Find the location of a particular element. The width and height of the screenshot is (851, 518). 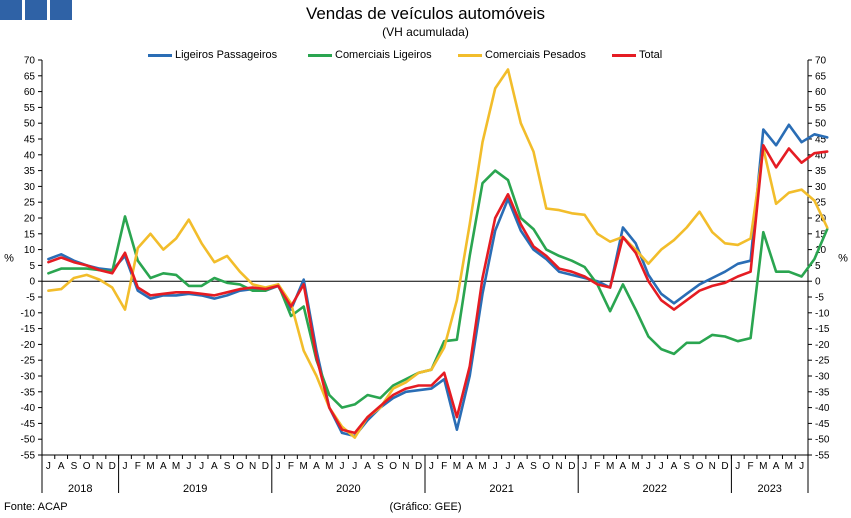

y-tick-label-right: 60 is located at coordinates (821, 92).